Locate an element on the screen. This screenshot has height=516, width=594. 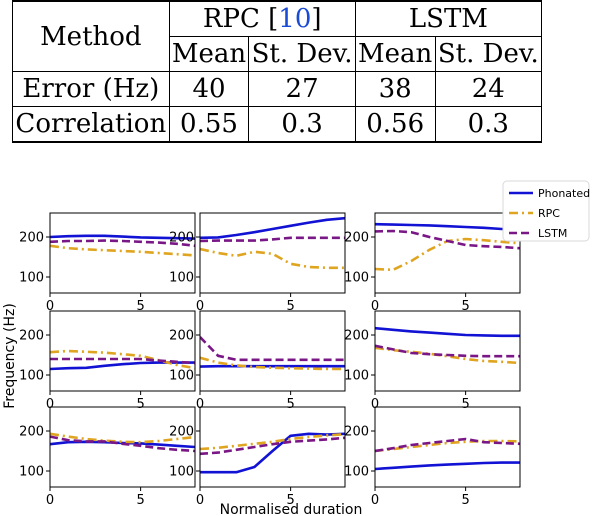
subheader-lstm-mean: Mean is located at coordinates (395, 54).